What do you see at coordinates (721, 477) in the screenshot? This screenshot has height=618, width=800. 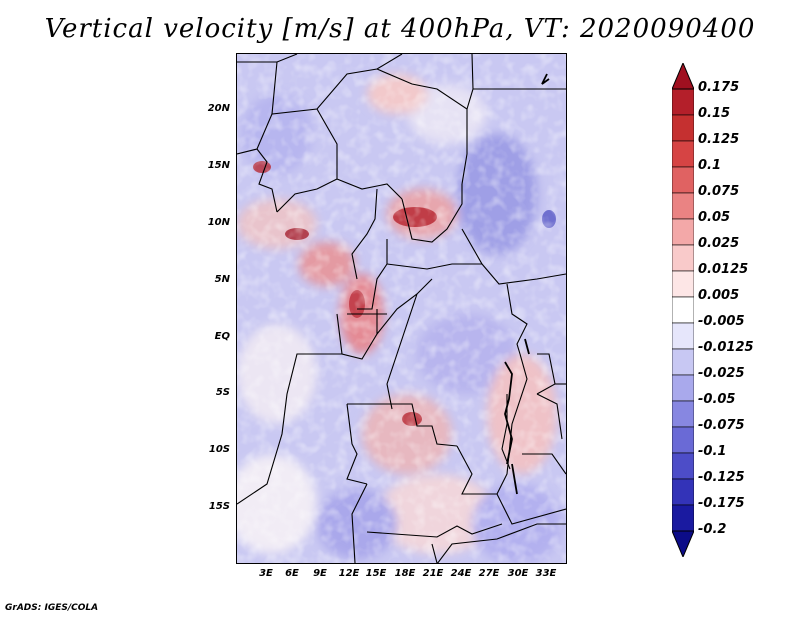 I see `colorbar-tick-label: -0.125` at bounding box center [721, 477].